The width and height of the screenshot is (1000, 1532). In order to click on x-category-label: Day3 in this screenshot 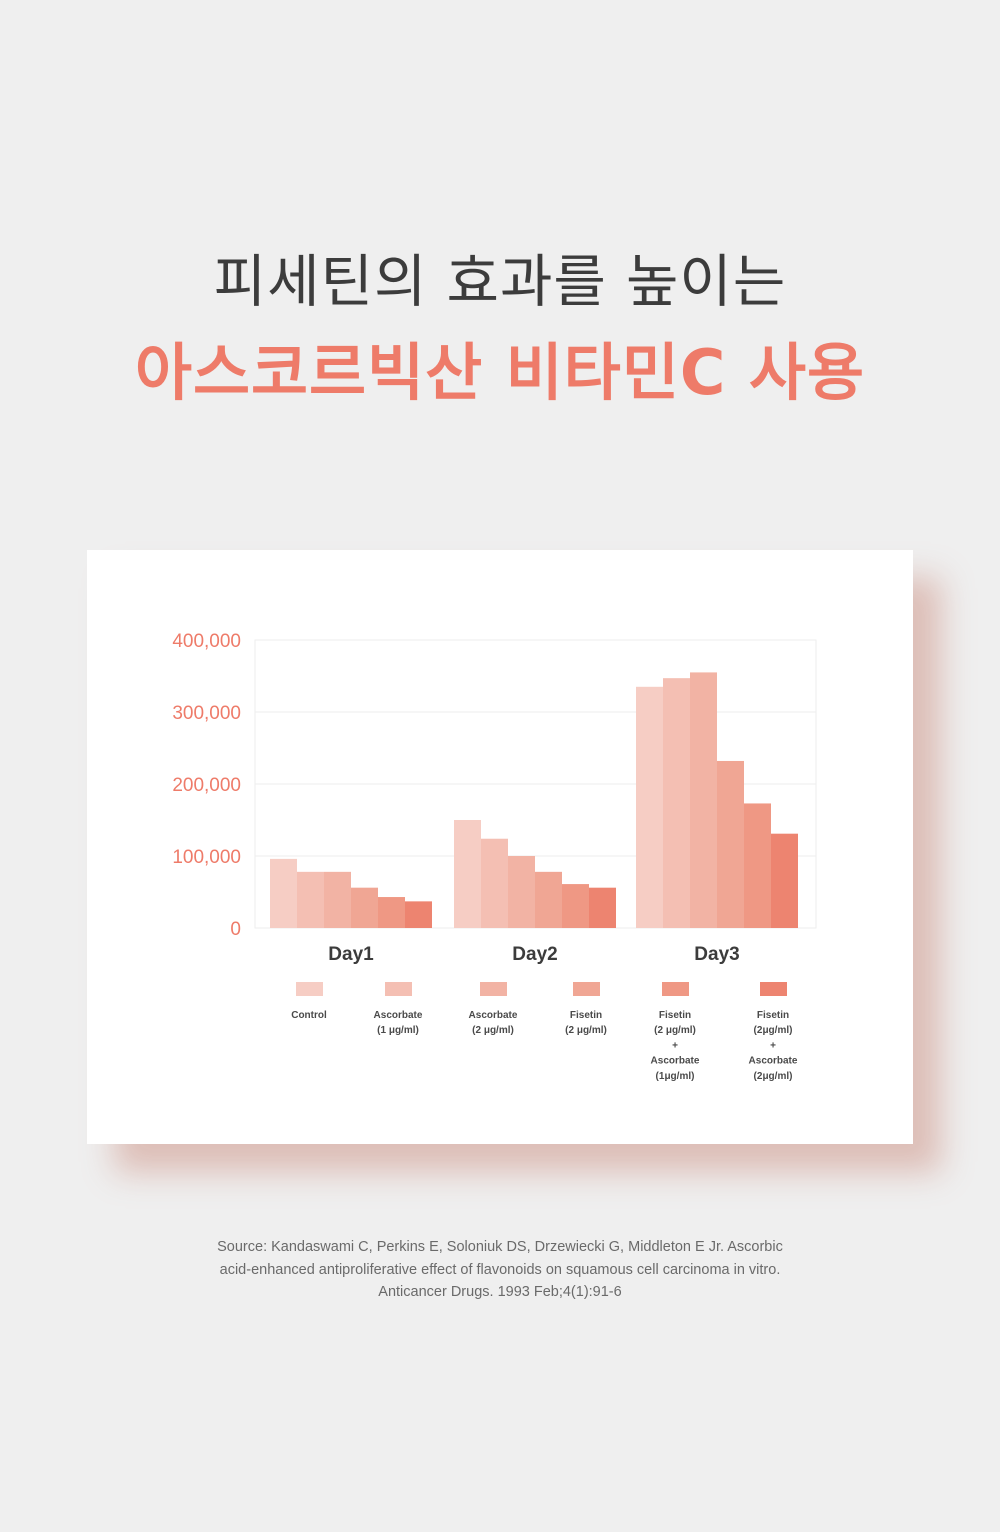, I will do `click(716, 954)`.